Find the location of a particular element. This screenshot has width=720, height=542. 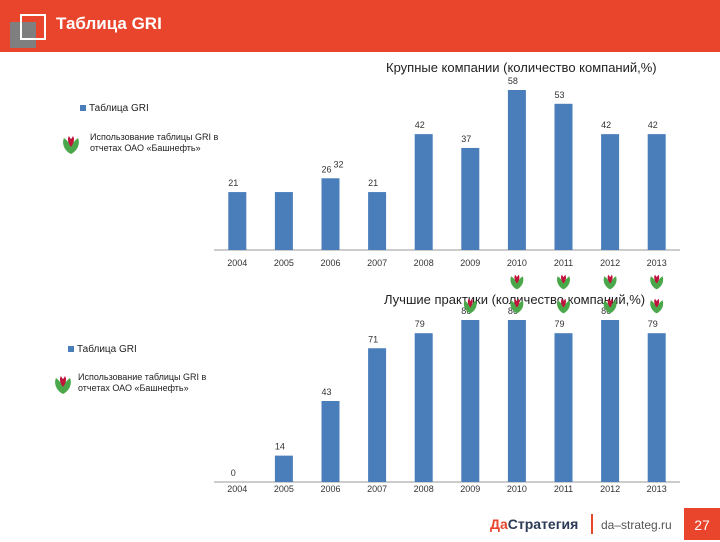

chart-2-data-label-2006: 43 is located at coordinates (326, 392).